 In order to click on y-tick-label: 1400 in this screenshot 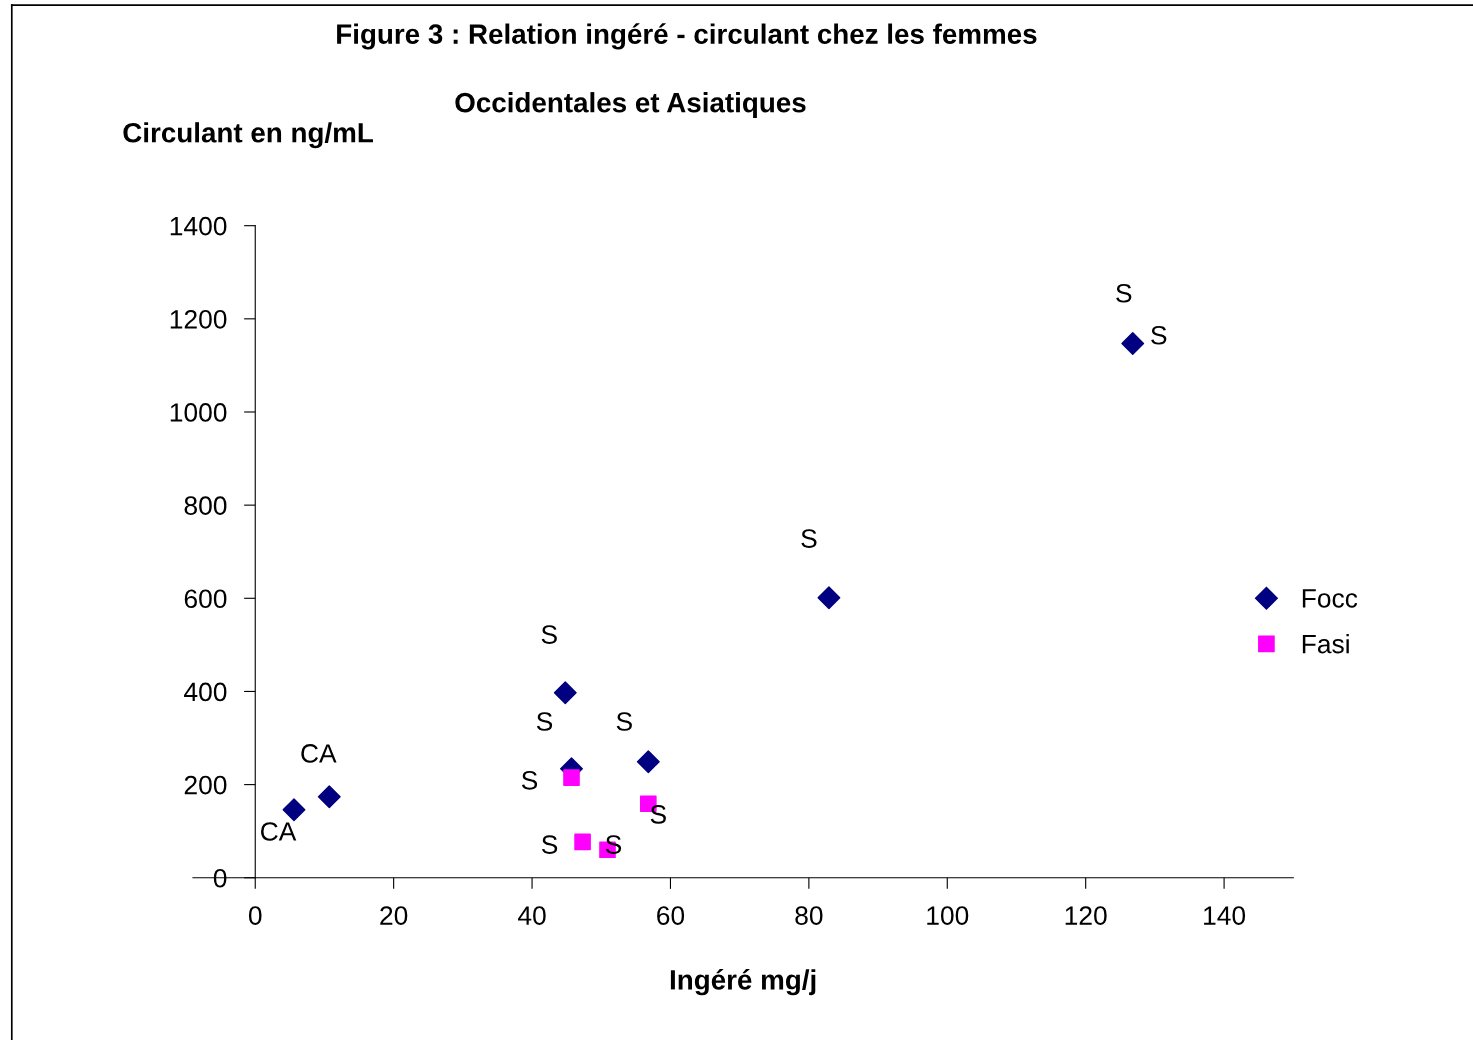, I will do `click(198, 226)`.